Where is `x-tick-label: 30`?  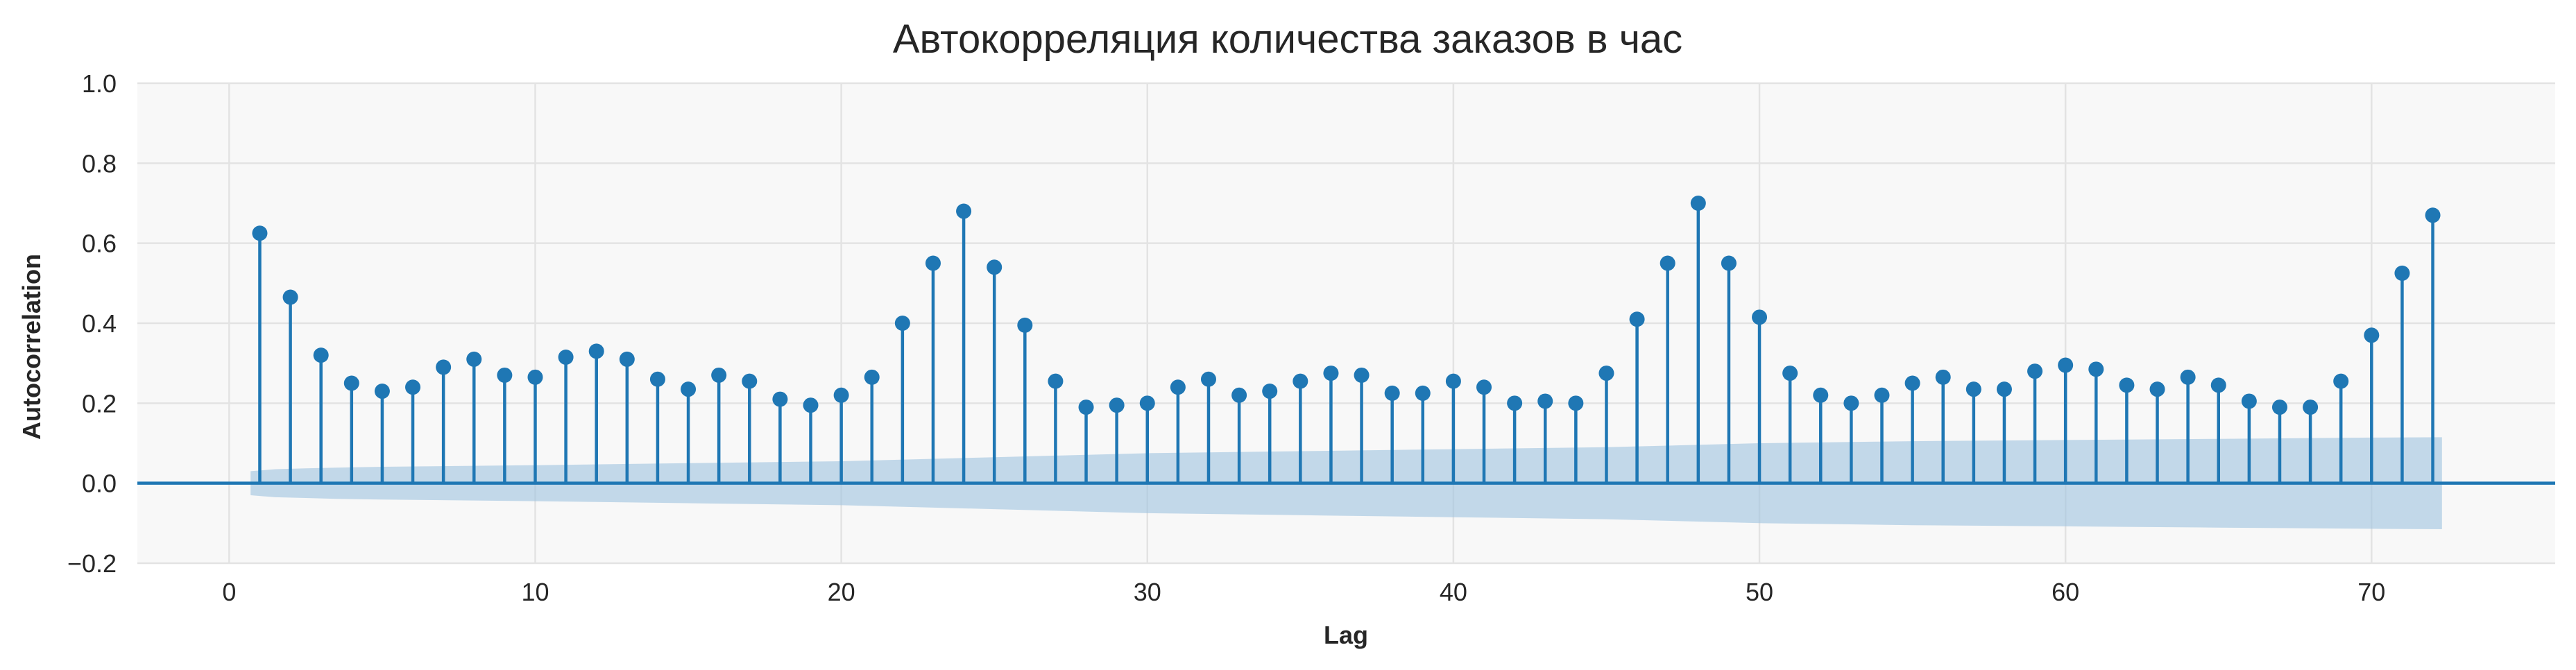
x-tick-label: 30 is located at coordinates (1147, 592).